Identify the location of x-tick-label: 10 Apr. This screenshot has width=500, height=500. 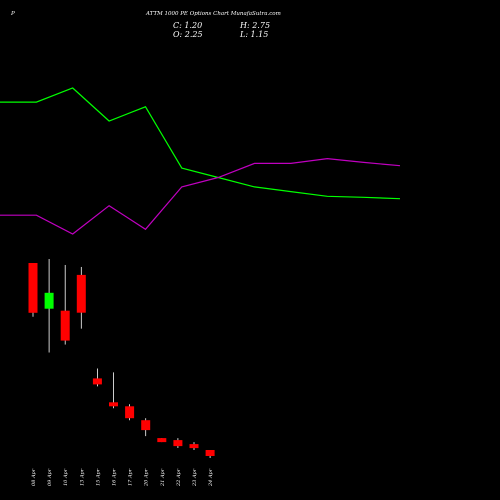
(66, 477).